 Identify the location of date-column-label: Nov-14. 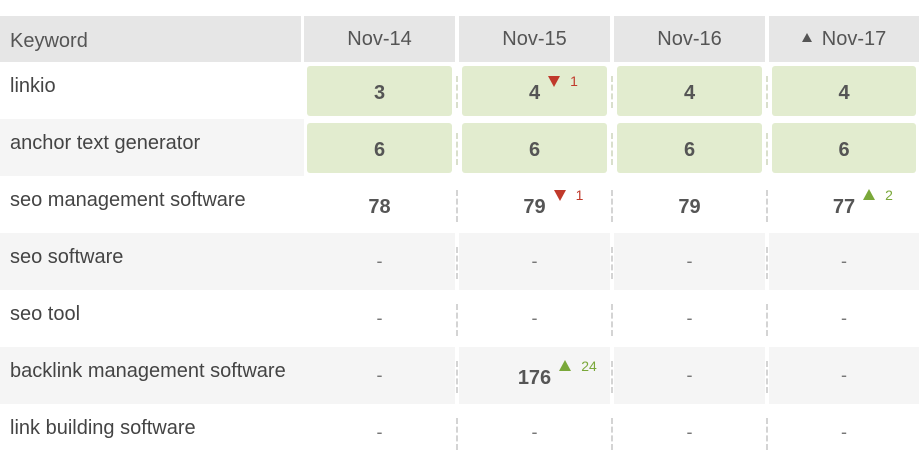
(379, 39).